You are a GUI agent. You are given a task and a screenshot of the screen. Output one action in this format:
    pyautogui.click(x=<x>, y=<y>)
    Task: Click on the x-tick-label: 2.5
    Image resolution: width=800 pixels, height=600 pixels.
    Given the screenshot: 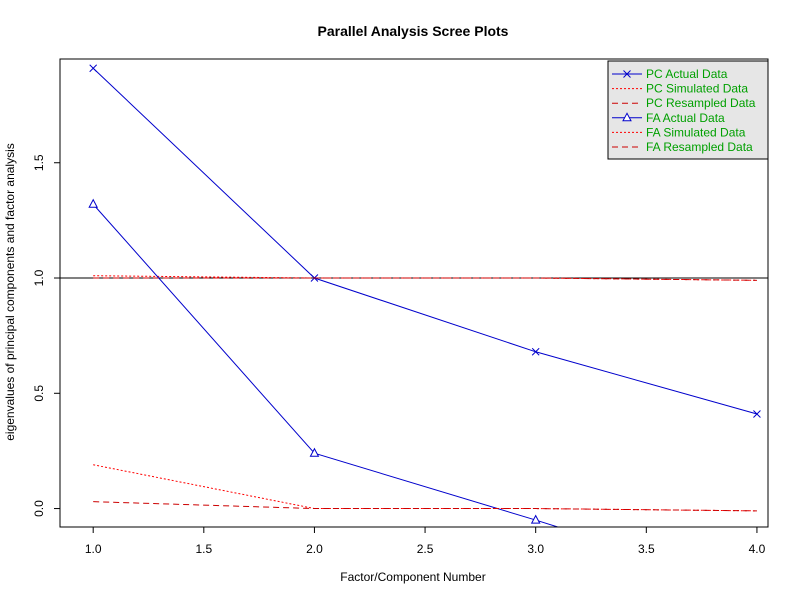 What is the action you would take?
    pyautogui.click(x=425, y=549)
    